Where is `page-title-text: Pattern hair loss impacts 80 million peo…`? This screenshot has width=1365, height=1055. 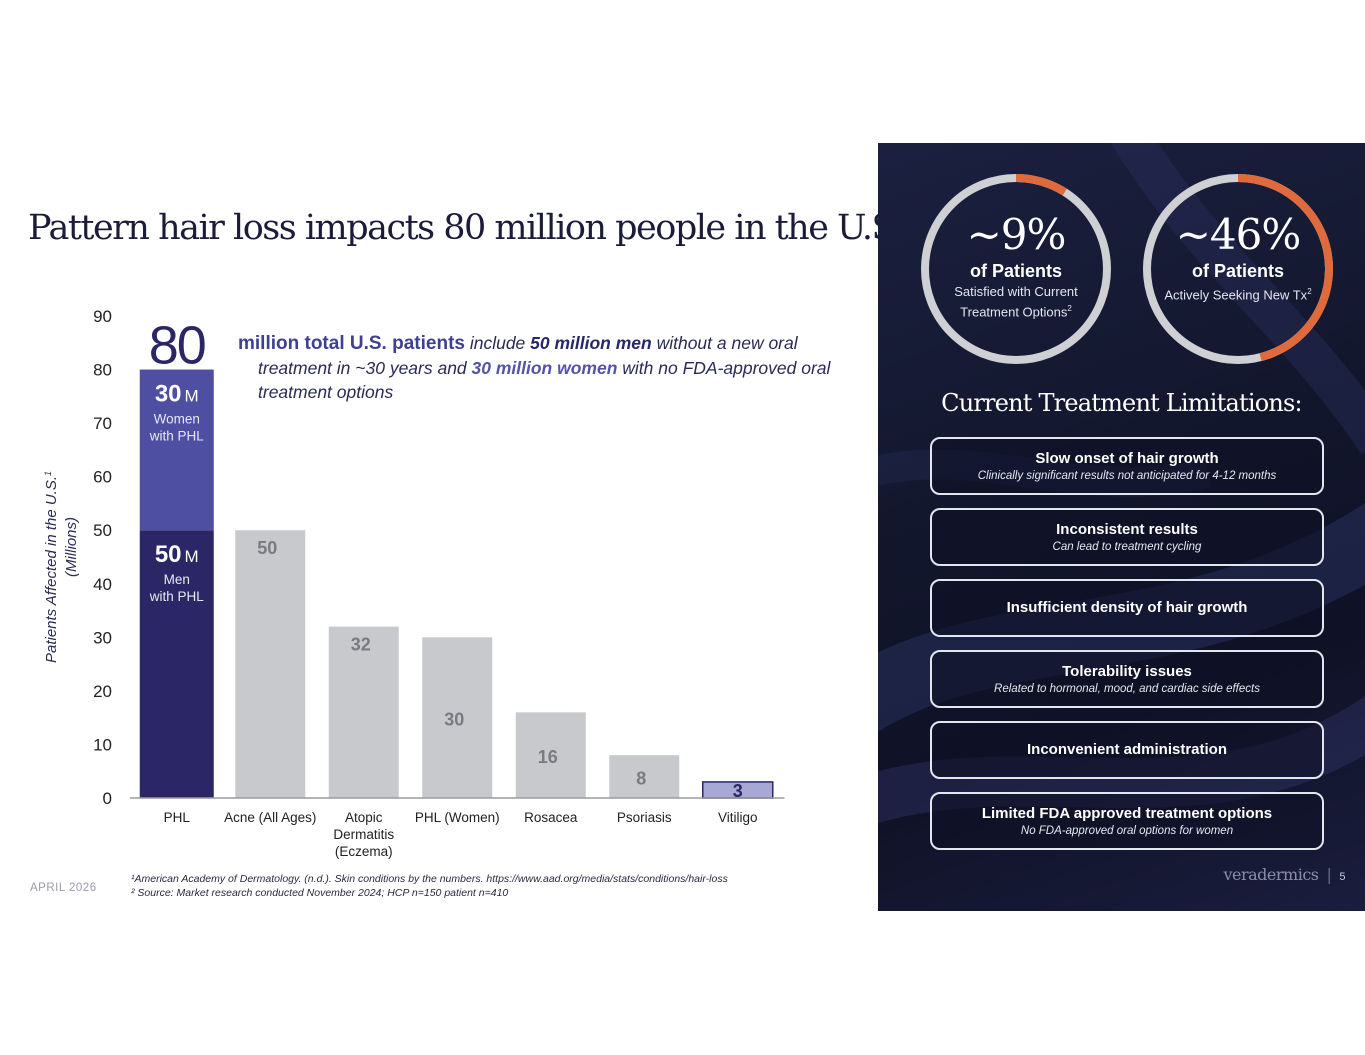
page-title-text: Pattern hair loss impacts 80 million peo… is located at coordinates (466, 228).